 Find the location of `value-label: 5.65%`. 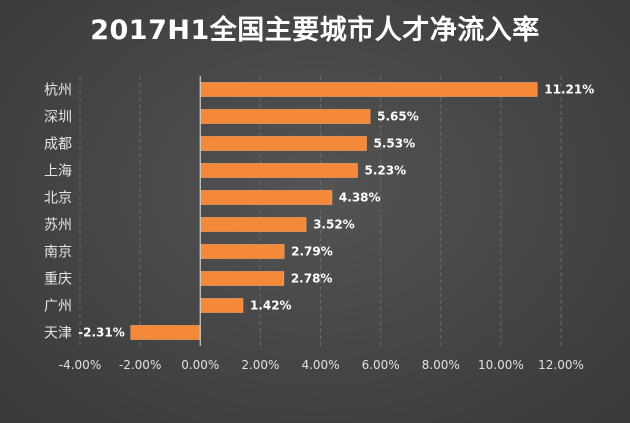

value-label: 5.65% is located at coordinates (398, 117).